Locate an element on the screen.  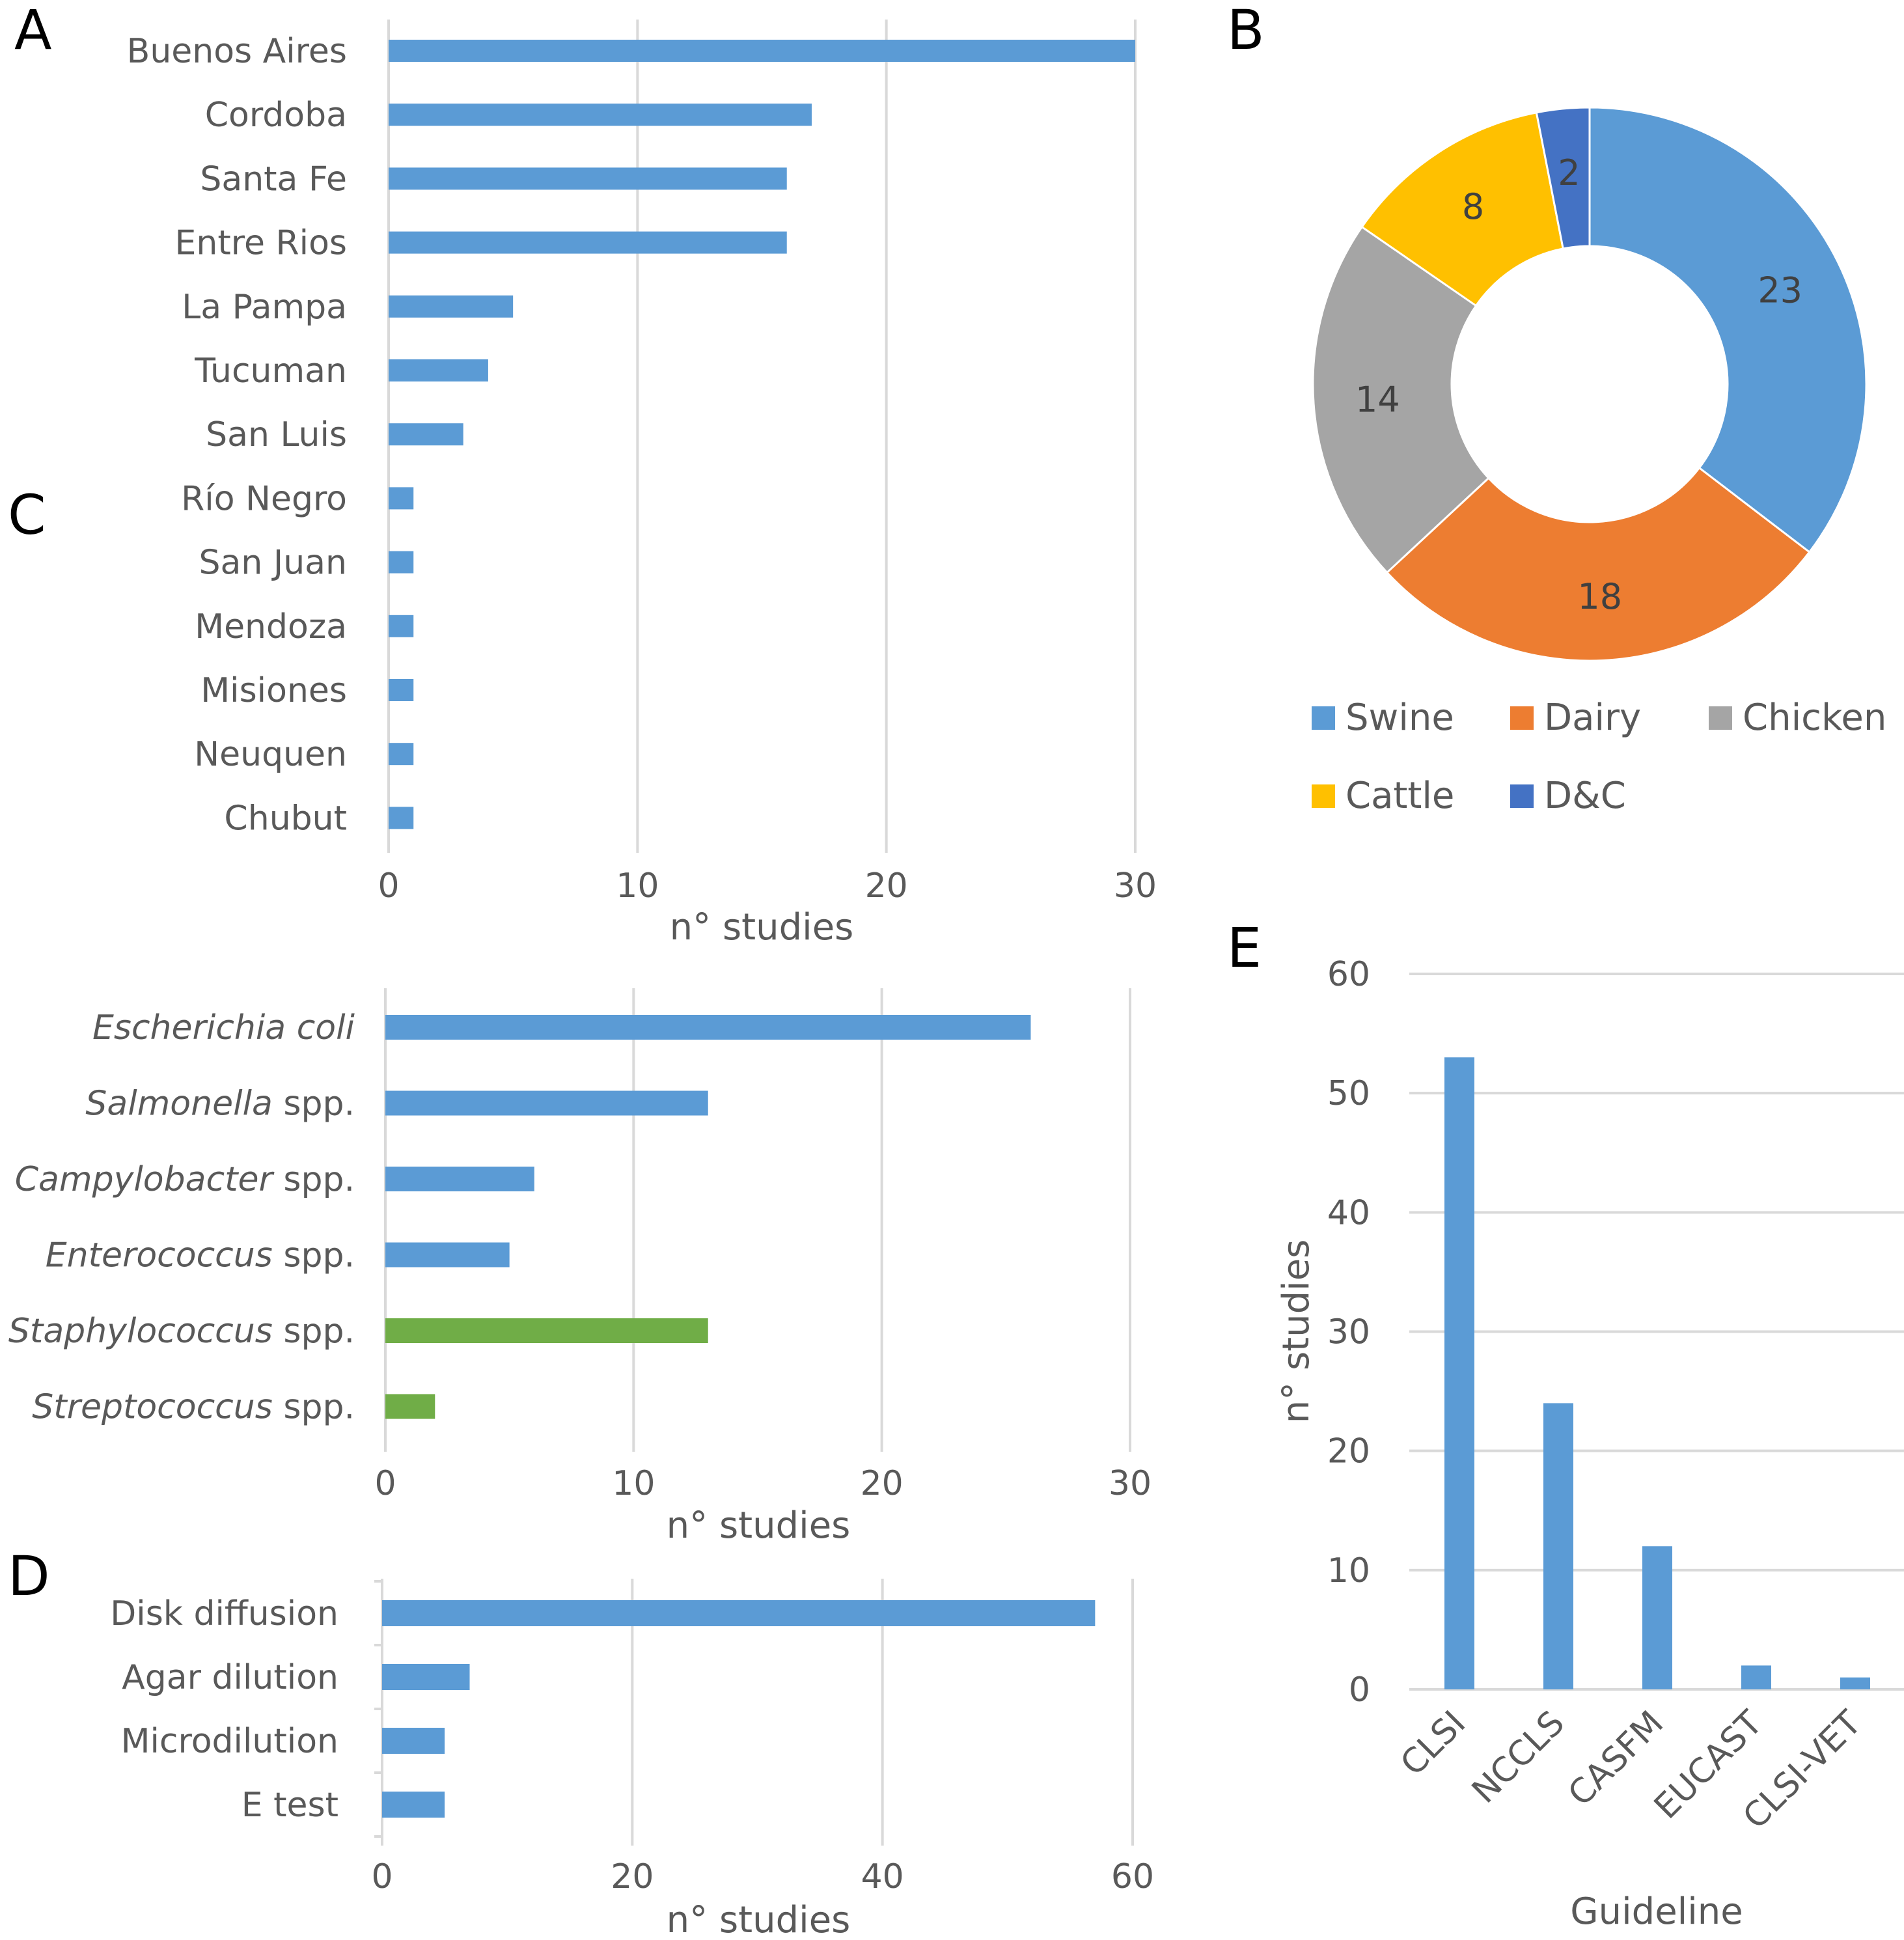
category-label: Misiones is located at coordinates (274, 690).